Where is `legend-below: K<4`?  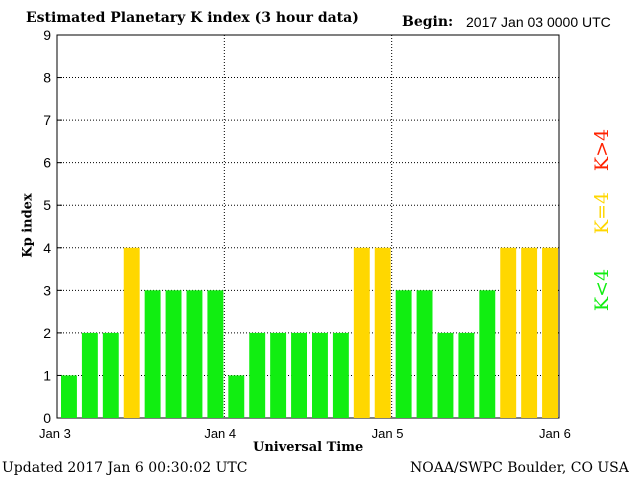
legend-below: K<4 is located at coordinates (602, 290).